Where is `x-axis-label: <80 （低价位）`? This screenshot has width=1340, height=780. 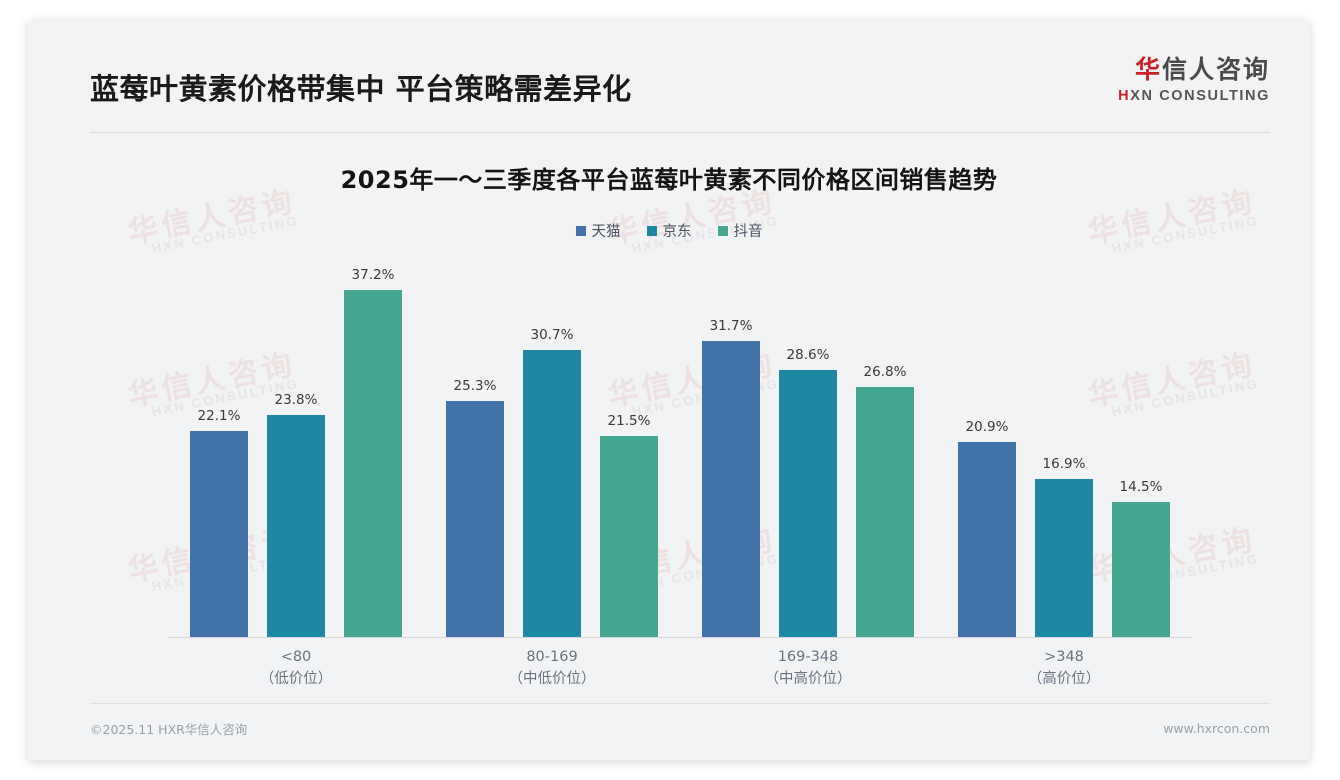 x-axis-label: <80 （低价位） is located at coordinates (296, 668).